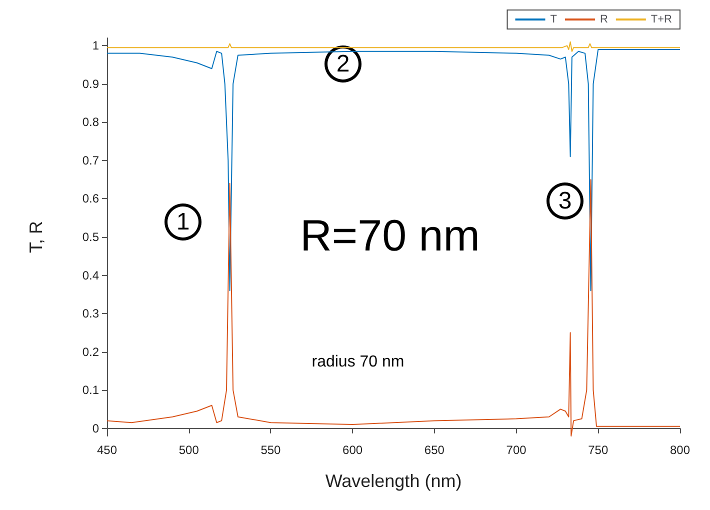 This screenshot has height=510, width=710. Describe the element at coordinates (598, 450) in the screenshot. I see `x-tick-label: 750` at that location.